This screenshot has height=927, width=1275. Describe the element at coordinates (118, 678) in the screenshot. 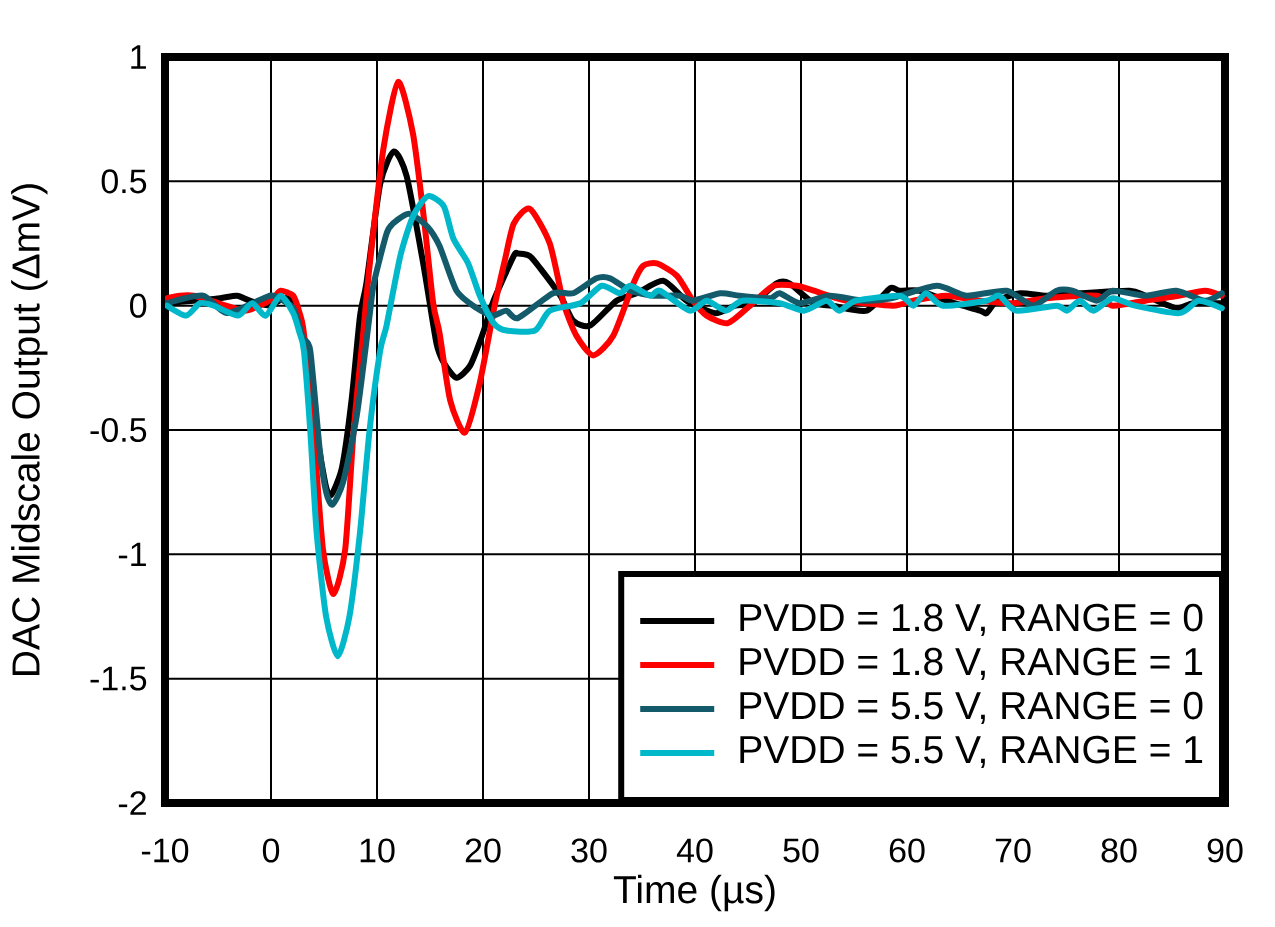

I see `y-tick-label: -1.5` at that location.